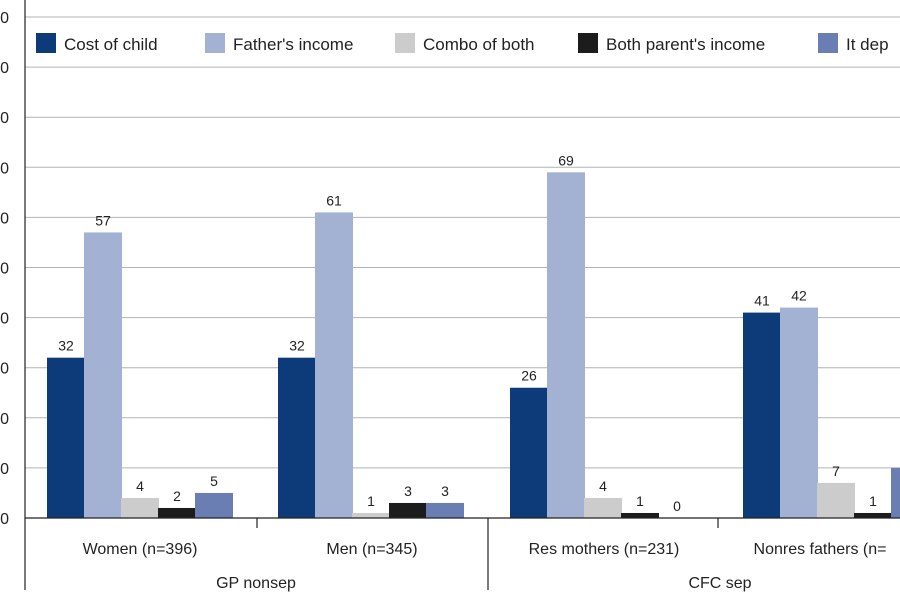 The height and width of the screenshot is (600, 900). I want to click on y-tick-label: 50, so click(4, 269).